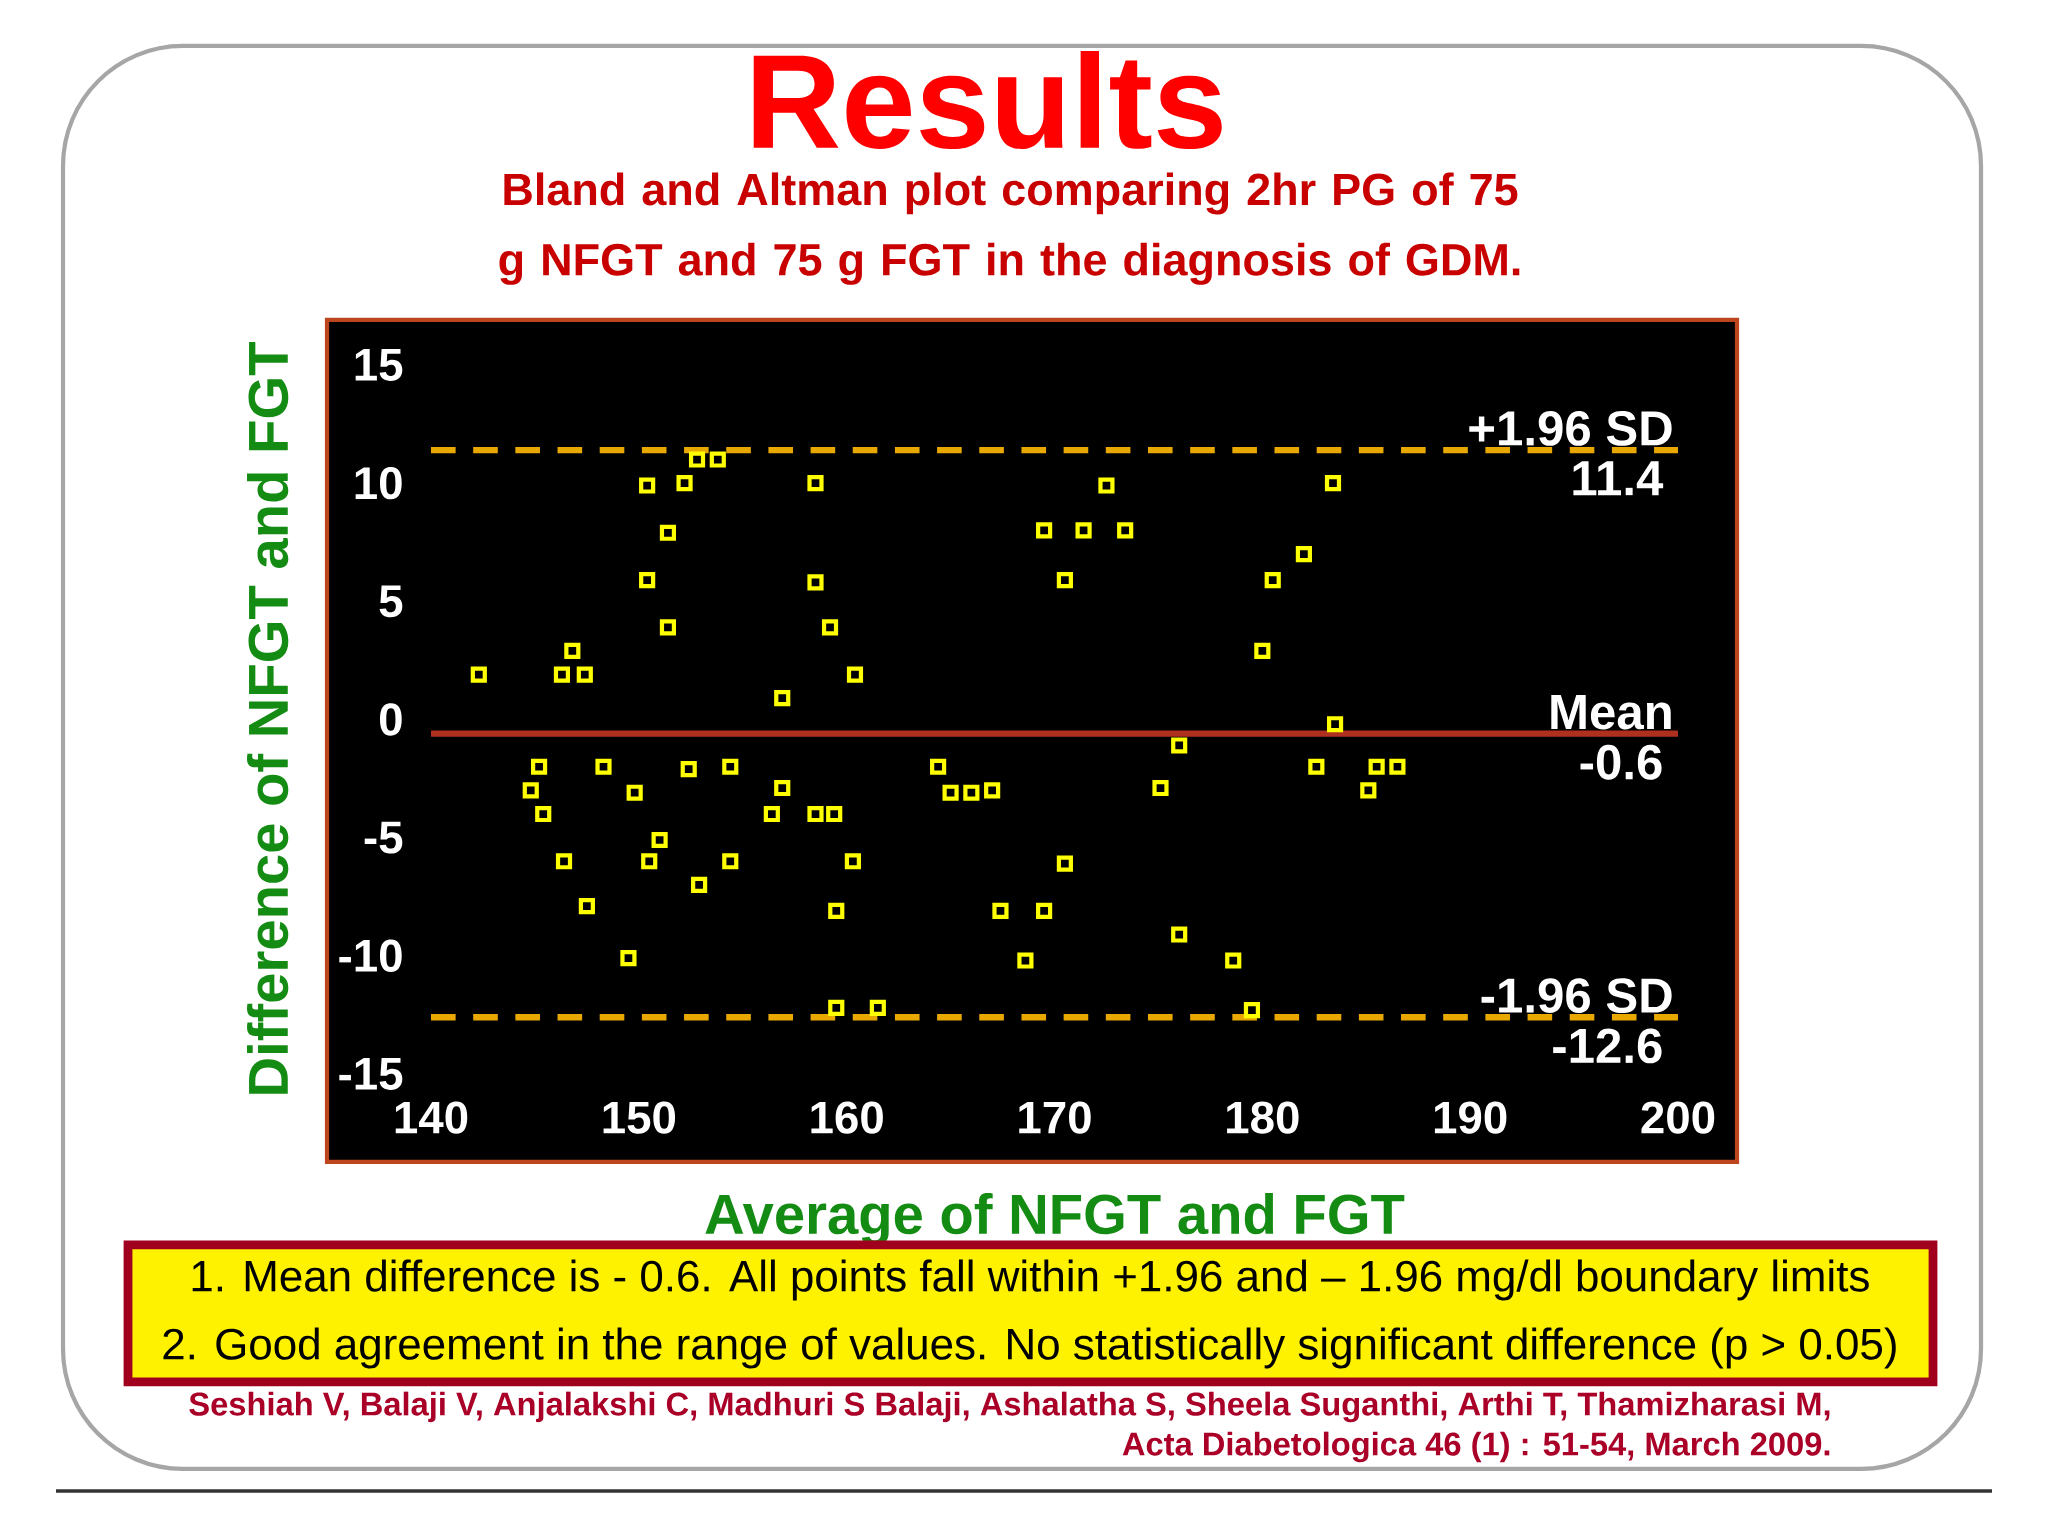 The image size is (2048, 1536). I want to click on x-tick-label: 190, so click(1470, 1117).